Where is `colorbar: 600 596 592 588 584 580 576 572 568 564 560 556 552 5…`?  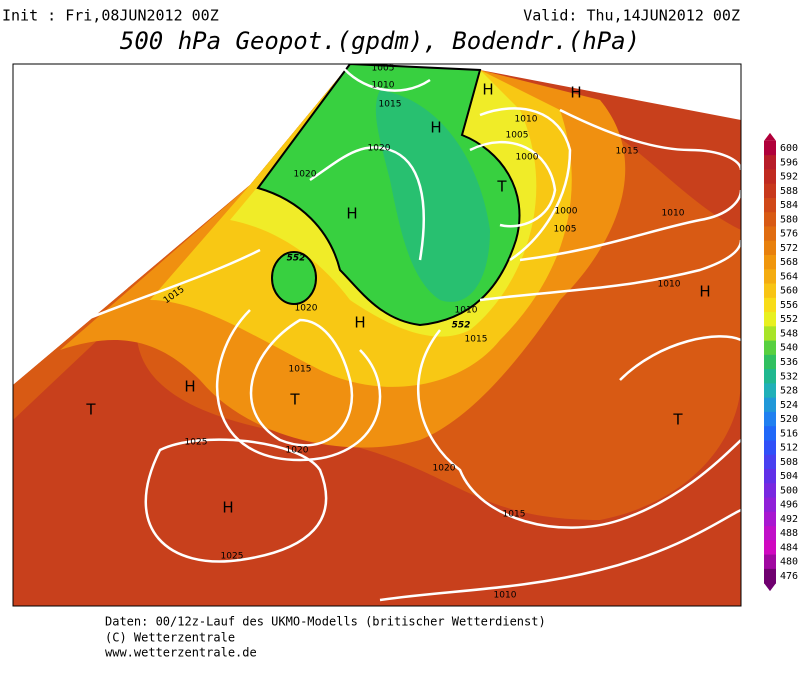
colorbar: 600 596 592 588 584 580 576 572 568 564 560 556 552 5… is located at coordinates (781, 362).